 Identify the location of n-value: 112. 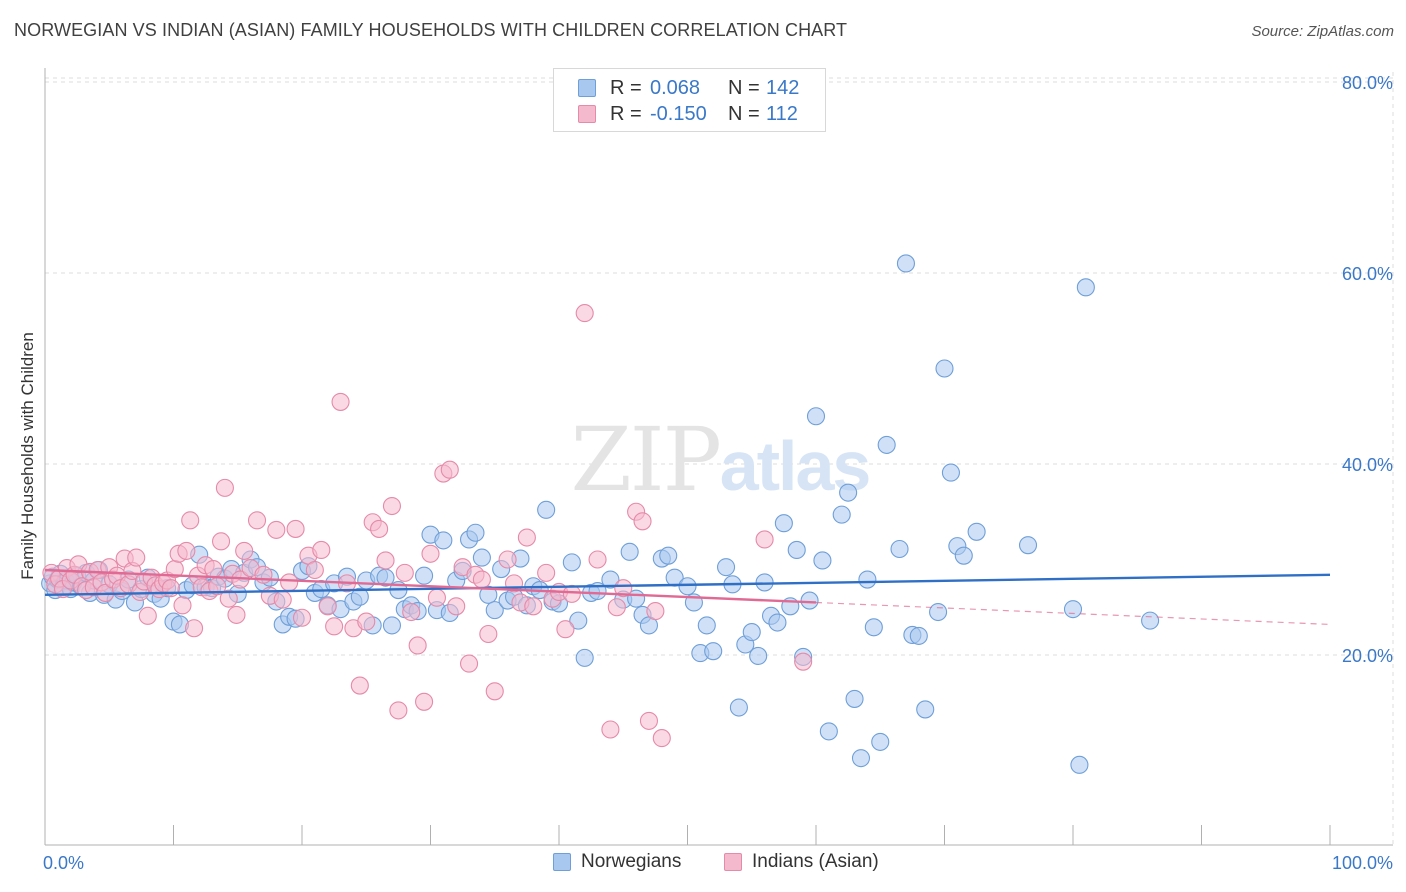
(782, 113).